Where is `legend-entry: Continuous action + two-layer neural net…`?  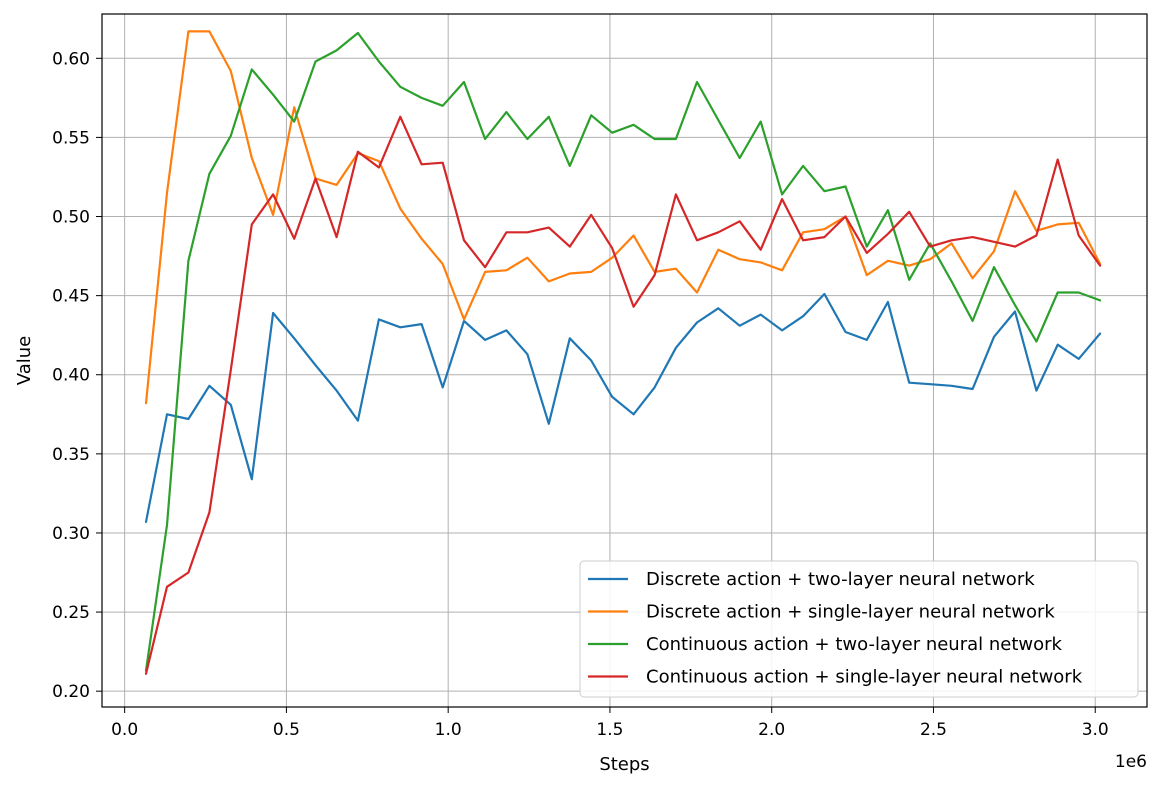 legend-entry: Continuous action + two-layer neural net… is located at coordinates (854, 644).